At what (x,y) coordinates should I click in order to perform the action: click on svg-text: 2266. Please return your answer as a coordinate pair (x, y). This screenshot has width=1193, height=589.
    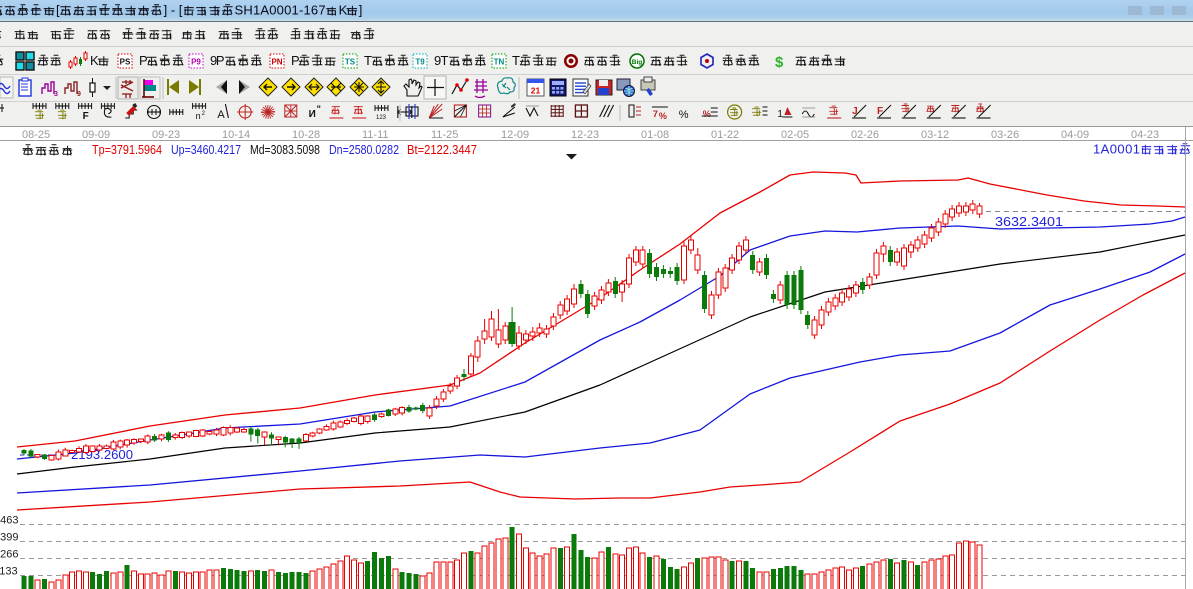
    Looking at the image, I should click on (9, 555).